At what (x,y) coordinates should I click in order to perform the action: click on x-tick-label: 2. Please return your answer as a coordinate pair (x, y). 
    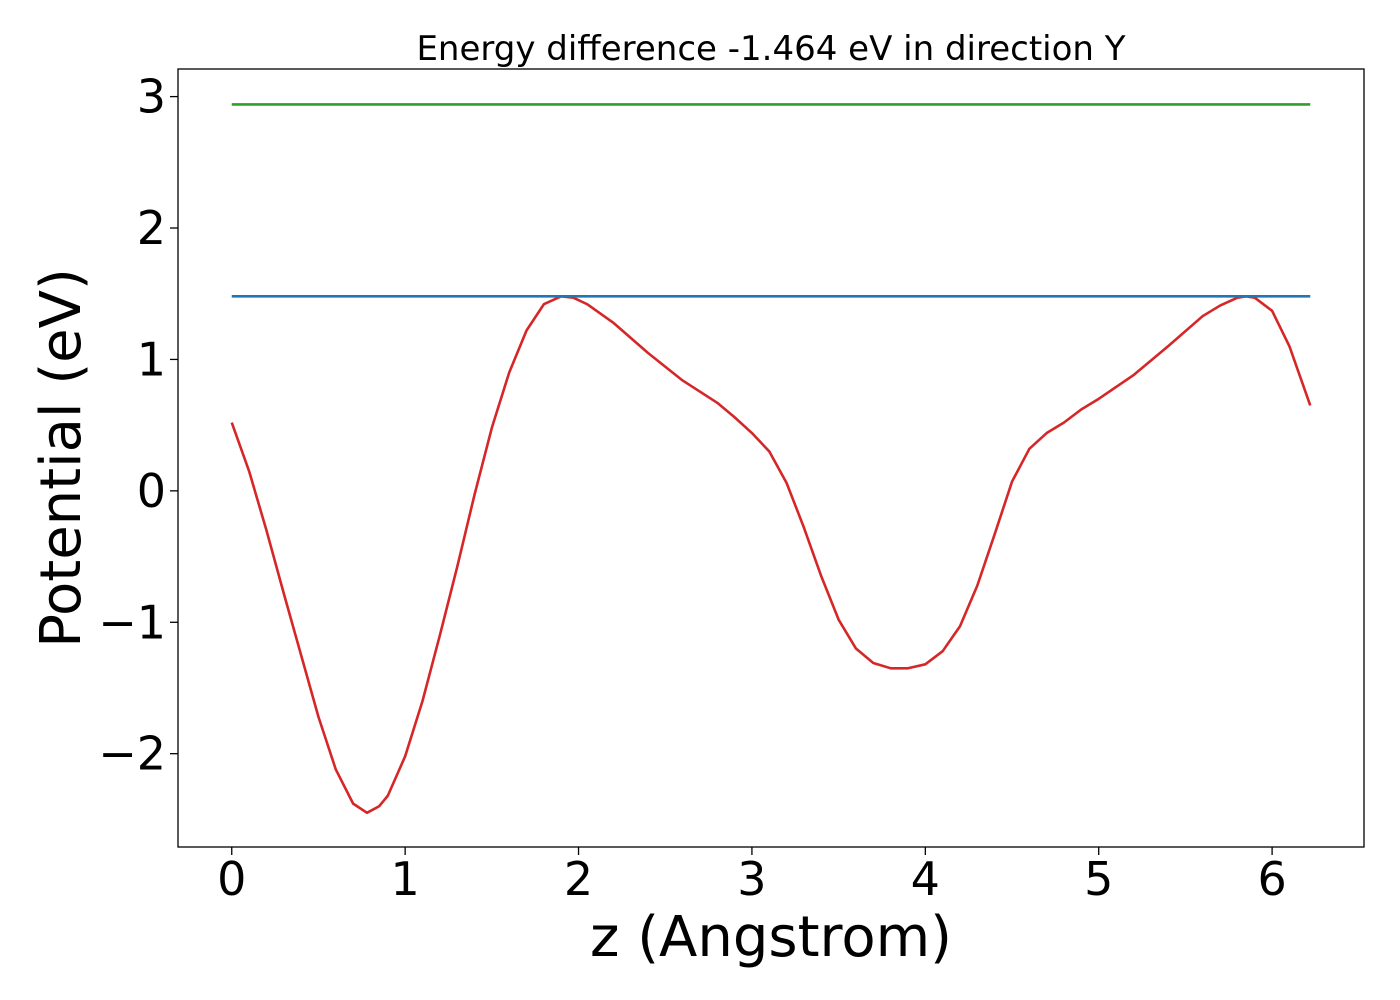
    Looking at the image, I should click on (578, 879).